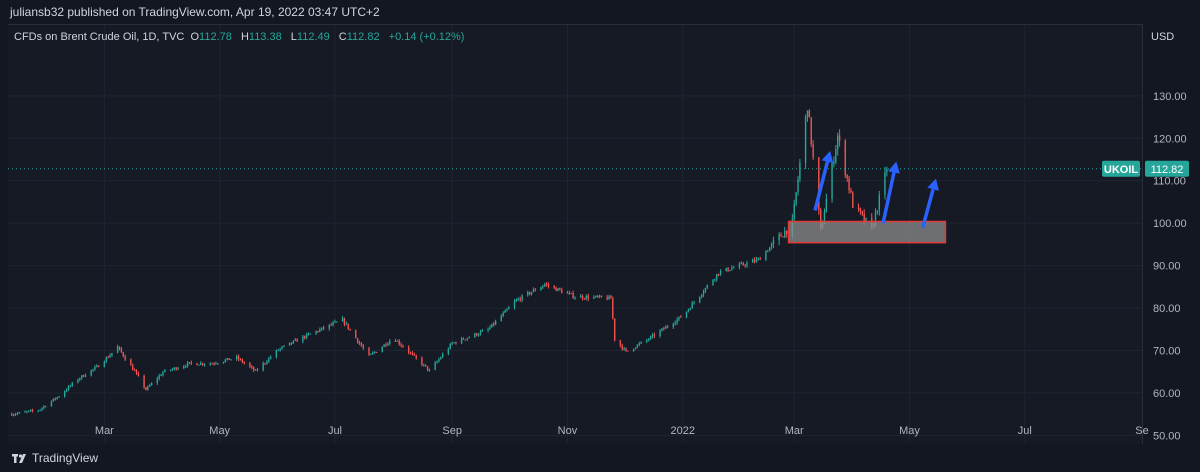  I want to click on price-axis, so click(1171, 234).